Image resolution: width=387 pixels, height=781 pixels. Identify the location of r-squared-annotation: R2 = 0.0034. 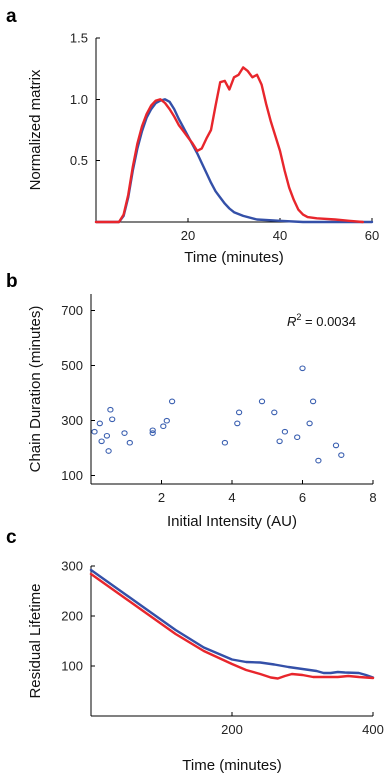
(321, 320).